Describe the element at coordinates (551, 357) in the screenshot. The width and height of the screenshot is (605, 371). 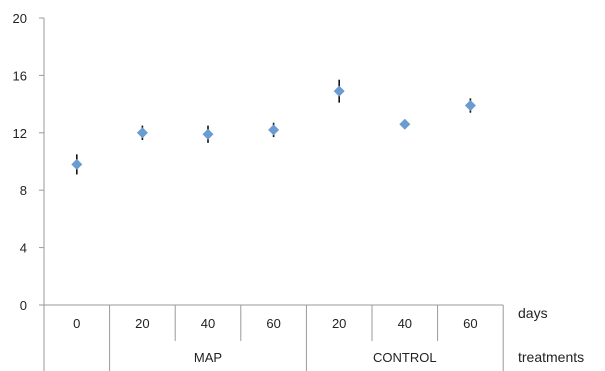
I see `group-level-label: treatments` at that location.